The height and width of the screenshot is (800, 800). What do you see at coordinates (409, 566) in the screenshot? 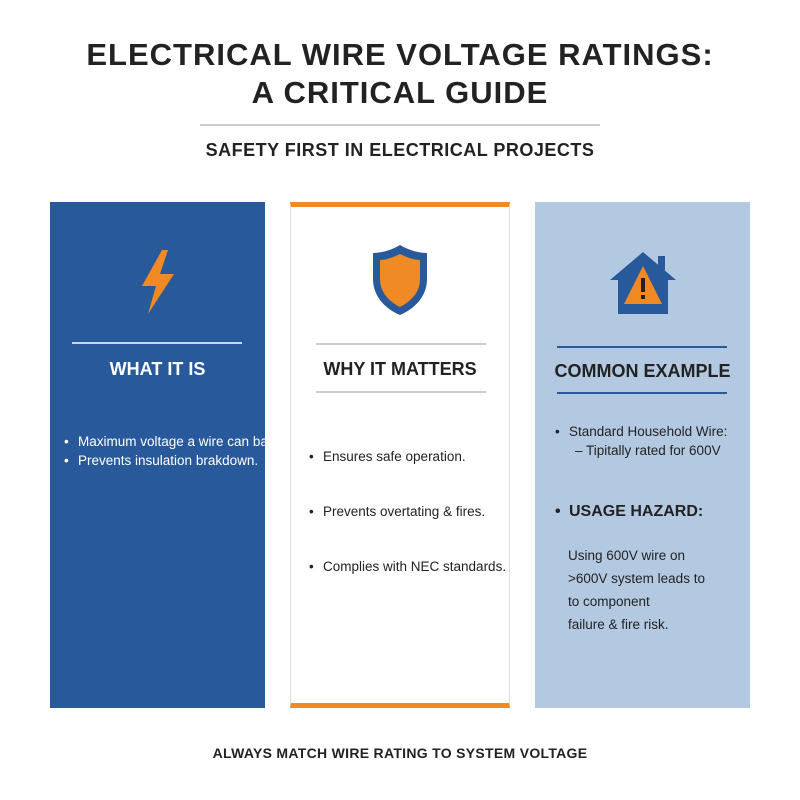
I see `list-item: Complies with NEC standards.` at bounding box center [409, 566].